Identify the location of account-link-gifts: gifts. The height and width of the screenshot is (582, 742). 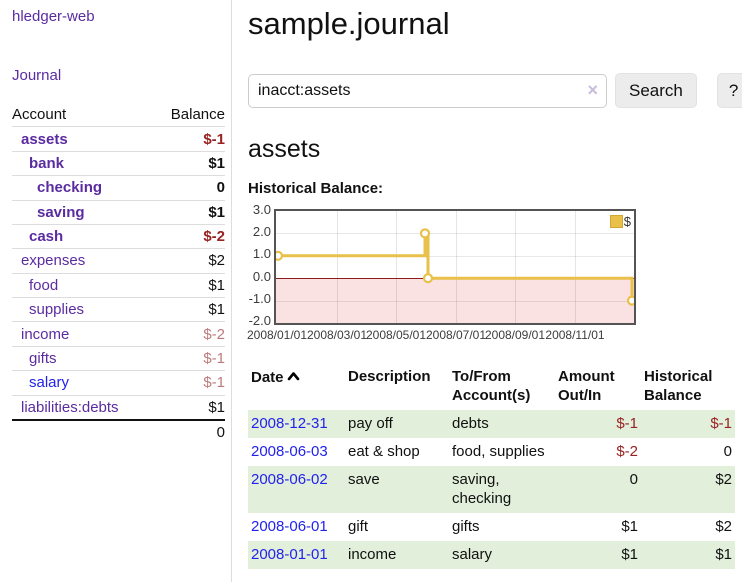
(43, 358).